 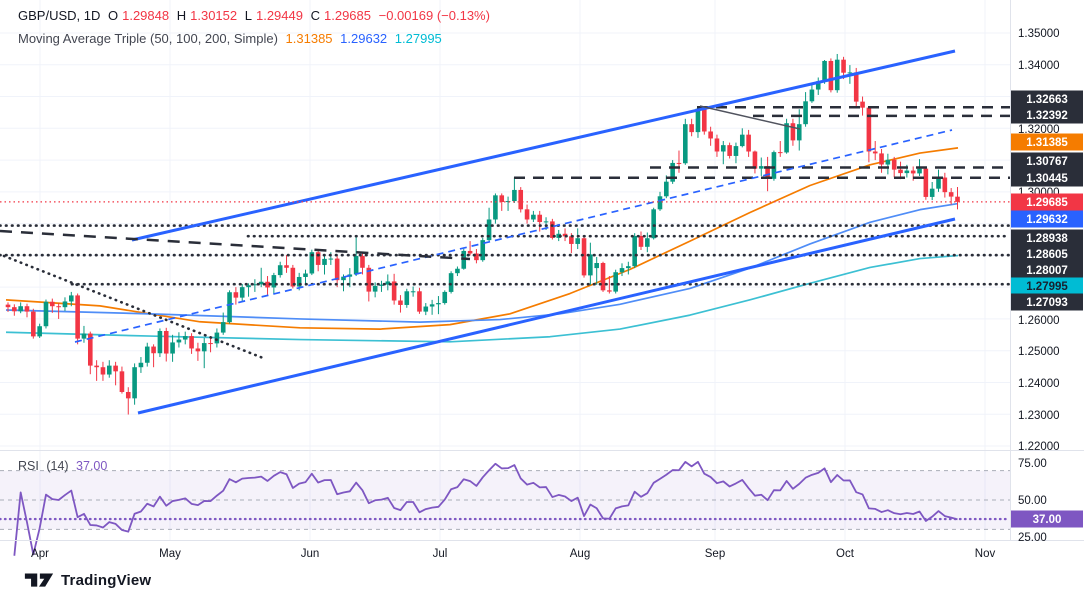 I want to click on sma100-value: 1.29632, so click(x=364, y=38).